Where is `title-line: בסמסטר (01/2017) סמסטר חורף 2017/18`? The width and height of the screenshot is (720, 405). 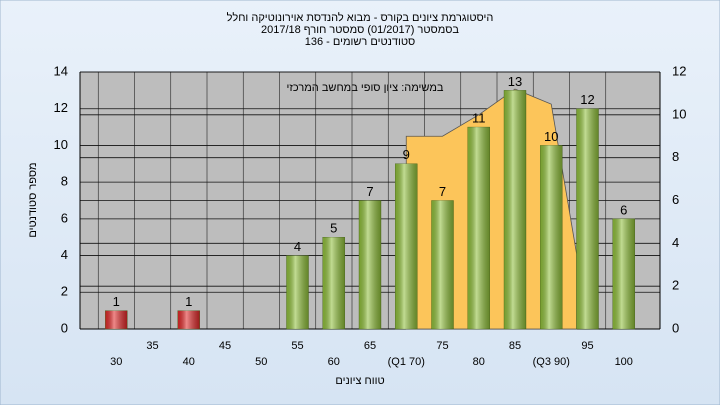 title-line: בסמסטר (01/2017) סמסטר חורף 2017/18 is located at coordinates (360, 30).